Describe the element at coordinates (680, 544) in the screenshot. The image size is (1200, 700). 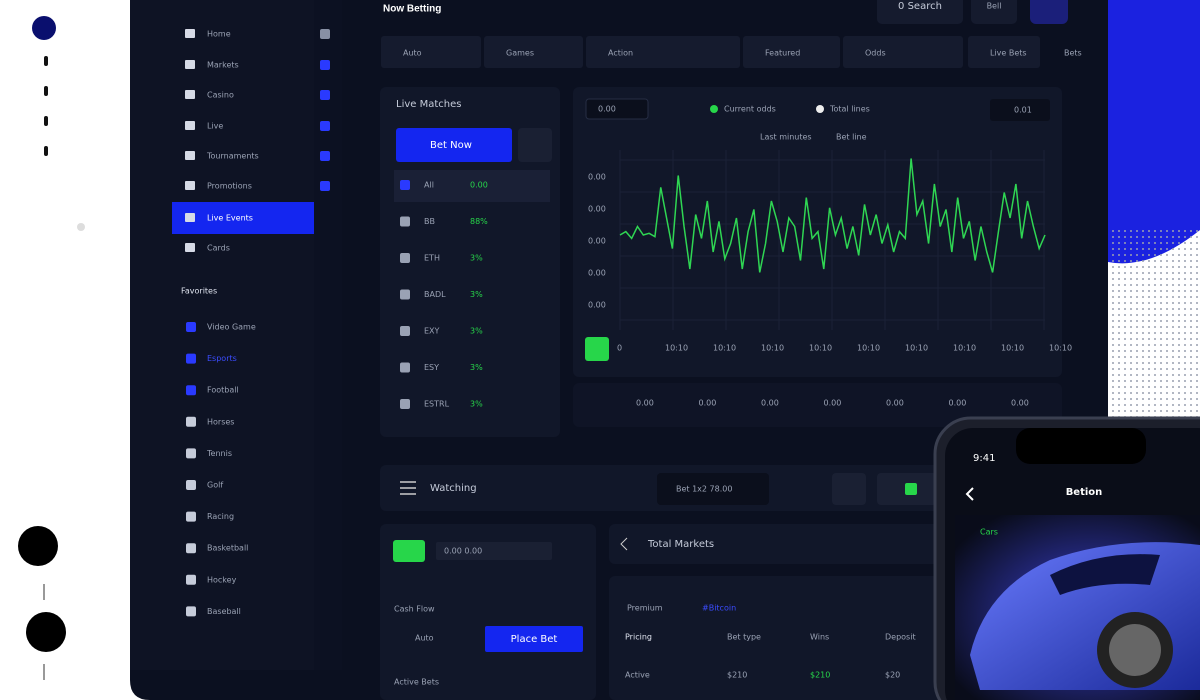
I see `panel-title: Total Markets` at that location.